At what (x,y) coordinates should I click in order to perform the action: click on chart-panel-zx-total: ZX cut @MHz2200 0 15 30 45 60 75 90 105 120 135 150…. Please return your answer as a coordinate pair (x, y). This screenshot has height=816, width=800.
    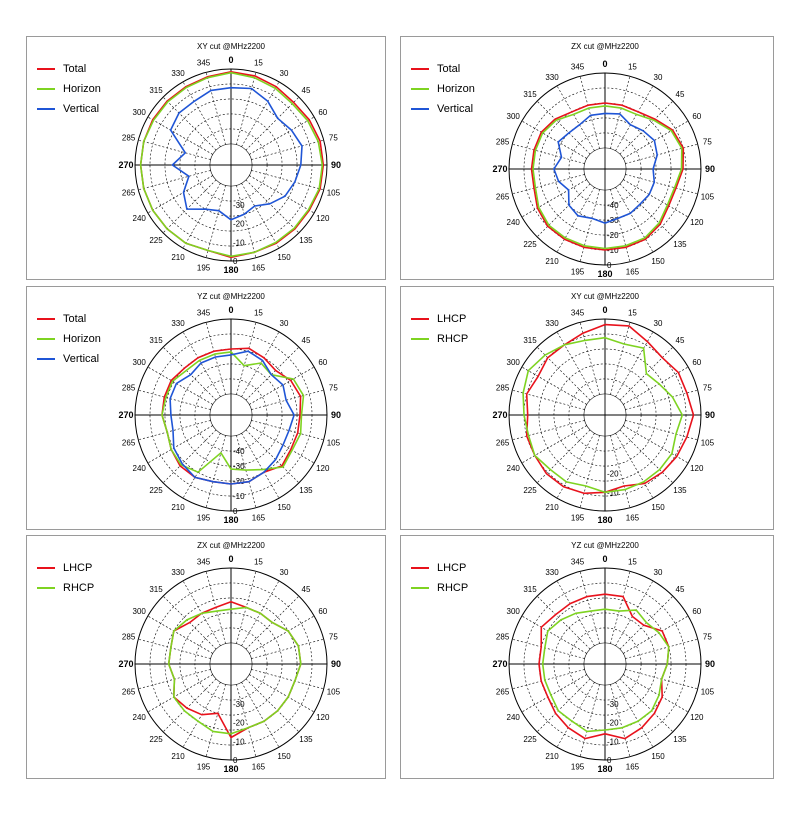
    Looking at the image, I should click on (587, 158).